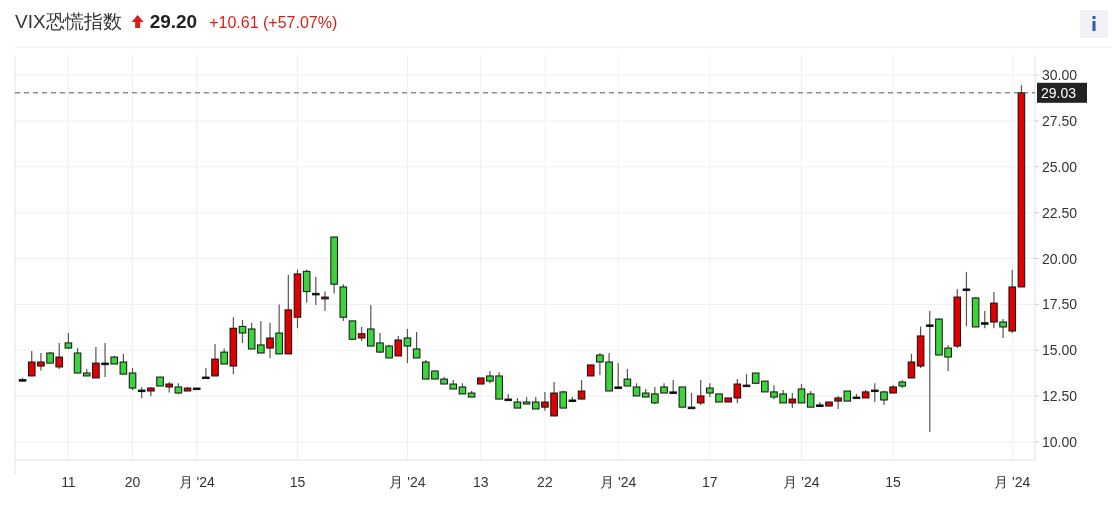  Describe the element at coordinates (273, 22) in the screenshot. I see `text: +10.61 (+57.07%)` at that location.